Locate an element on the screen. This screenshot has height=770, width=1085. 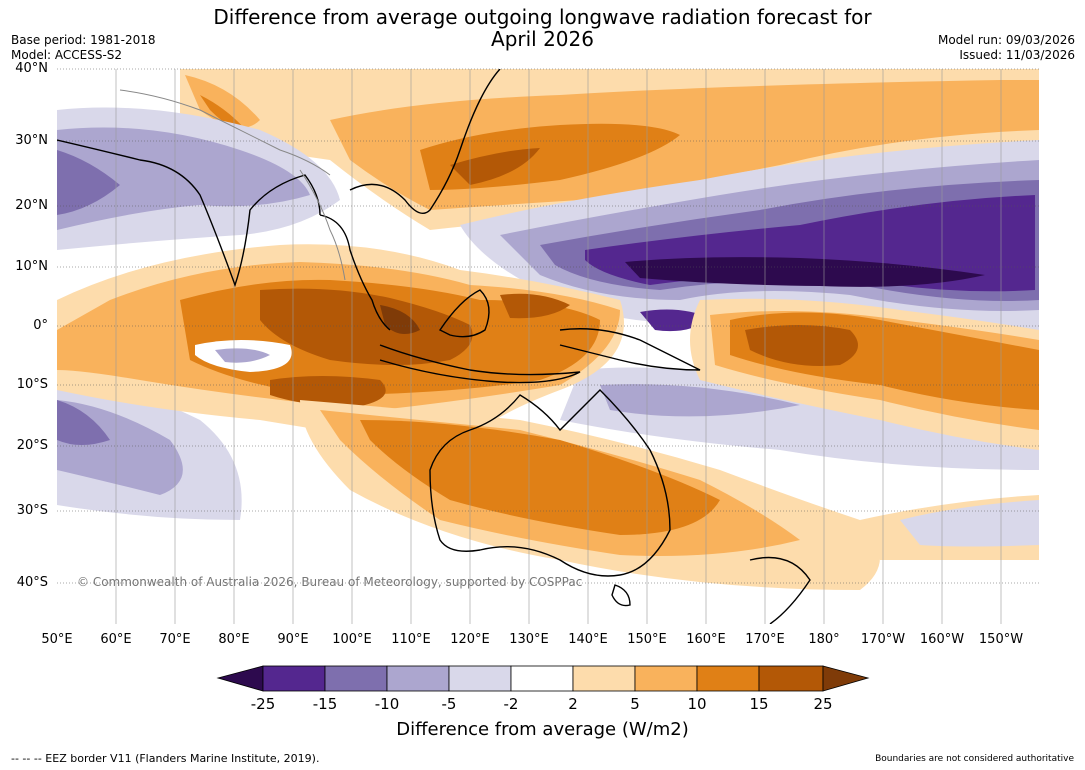
lon-label-110e: 110°E is located at coordinates (411, 639).